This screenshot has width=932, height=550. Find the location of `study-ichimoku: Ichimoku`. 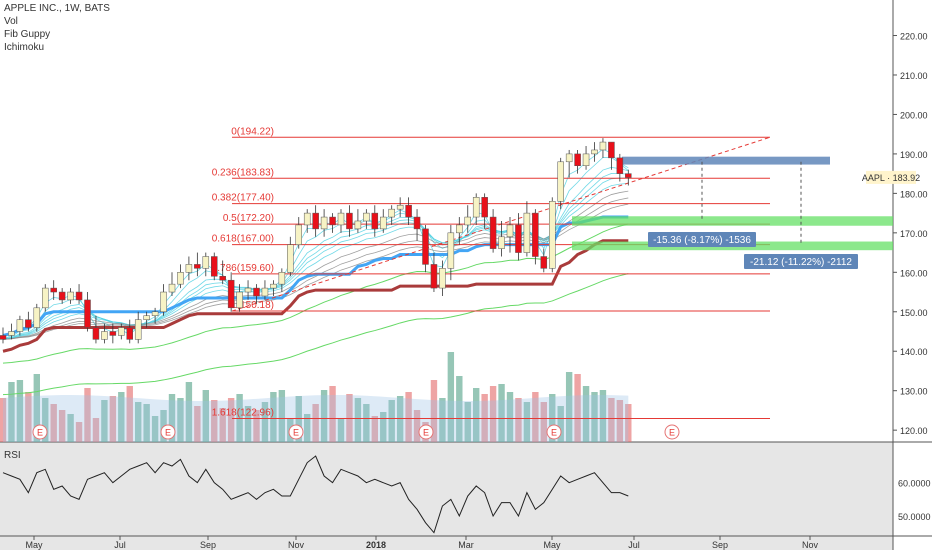

study-ichimoku: Ichimoku is located at coordinates (24, 47).